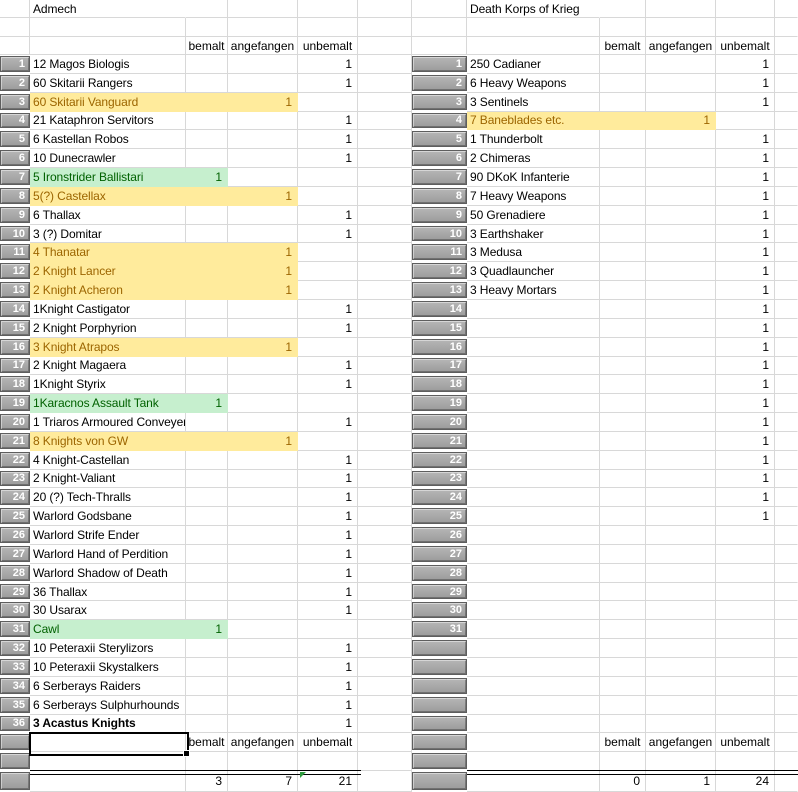  Describe the element at coordinates (439, 82) in the screenshot. I see `row-header: 2` at that location.